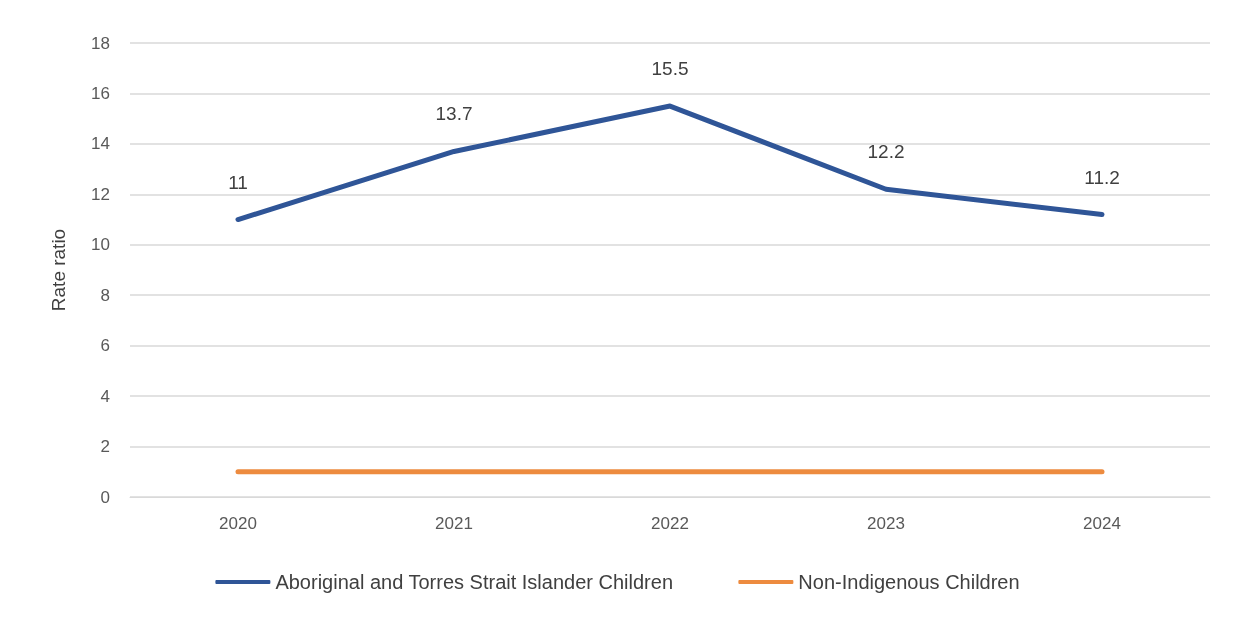 Image resolution: width=1235 pixels, height=617 pixels. What do you see at coordinates (105, 295) in the screenshot?
I see `y-tick-label: 8` at bounding box center [105, 295].